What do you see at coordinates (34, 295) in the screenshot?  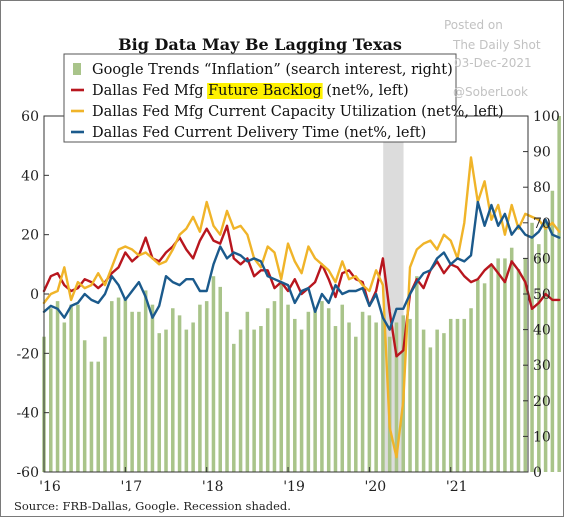 I see `left-tick-label: 0` at bounding box center [34, 295].